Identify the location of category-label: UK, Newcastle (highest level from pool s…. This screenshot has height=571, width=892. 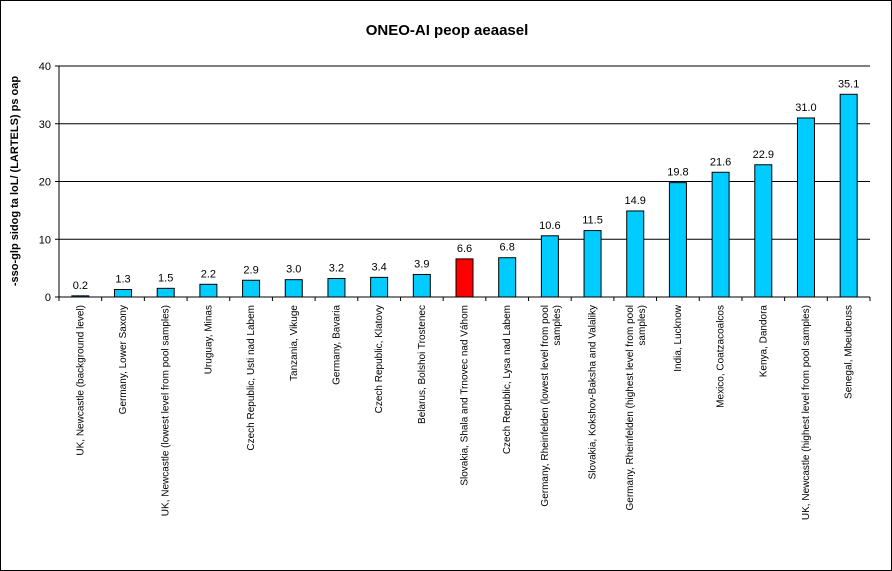
(806, 412).